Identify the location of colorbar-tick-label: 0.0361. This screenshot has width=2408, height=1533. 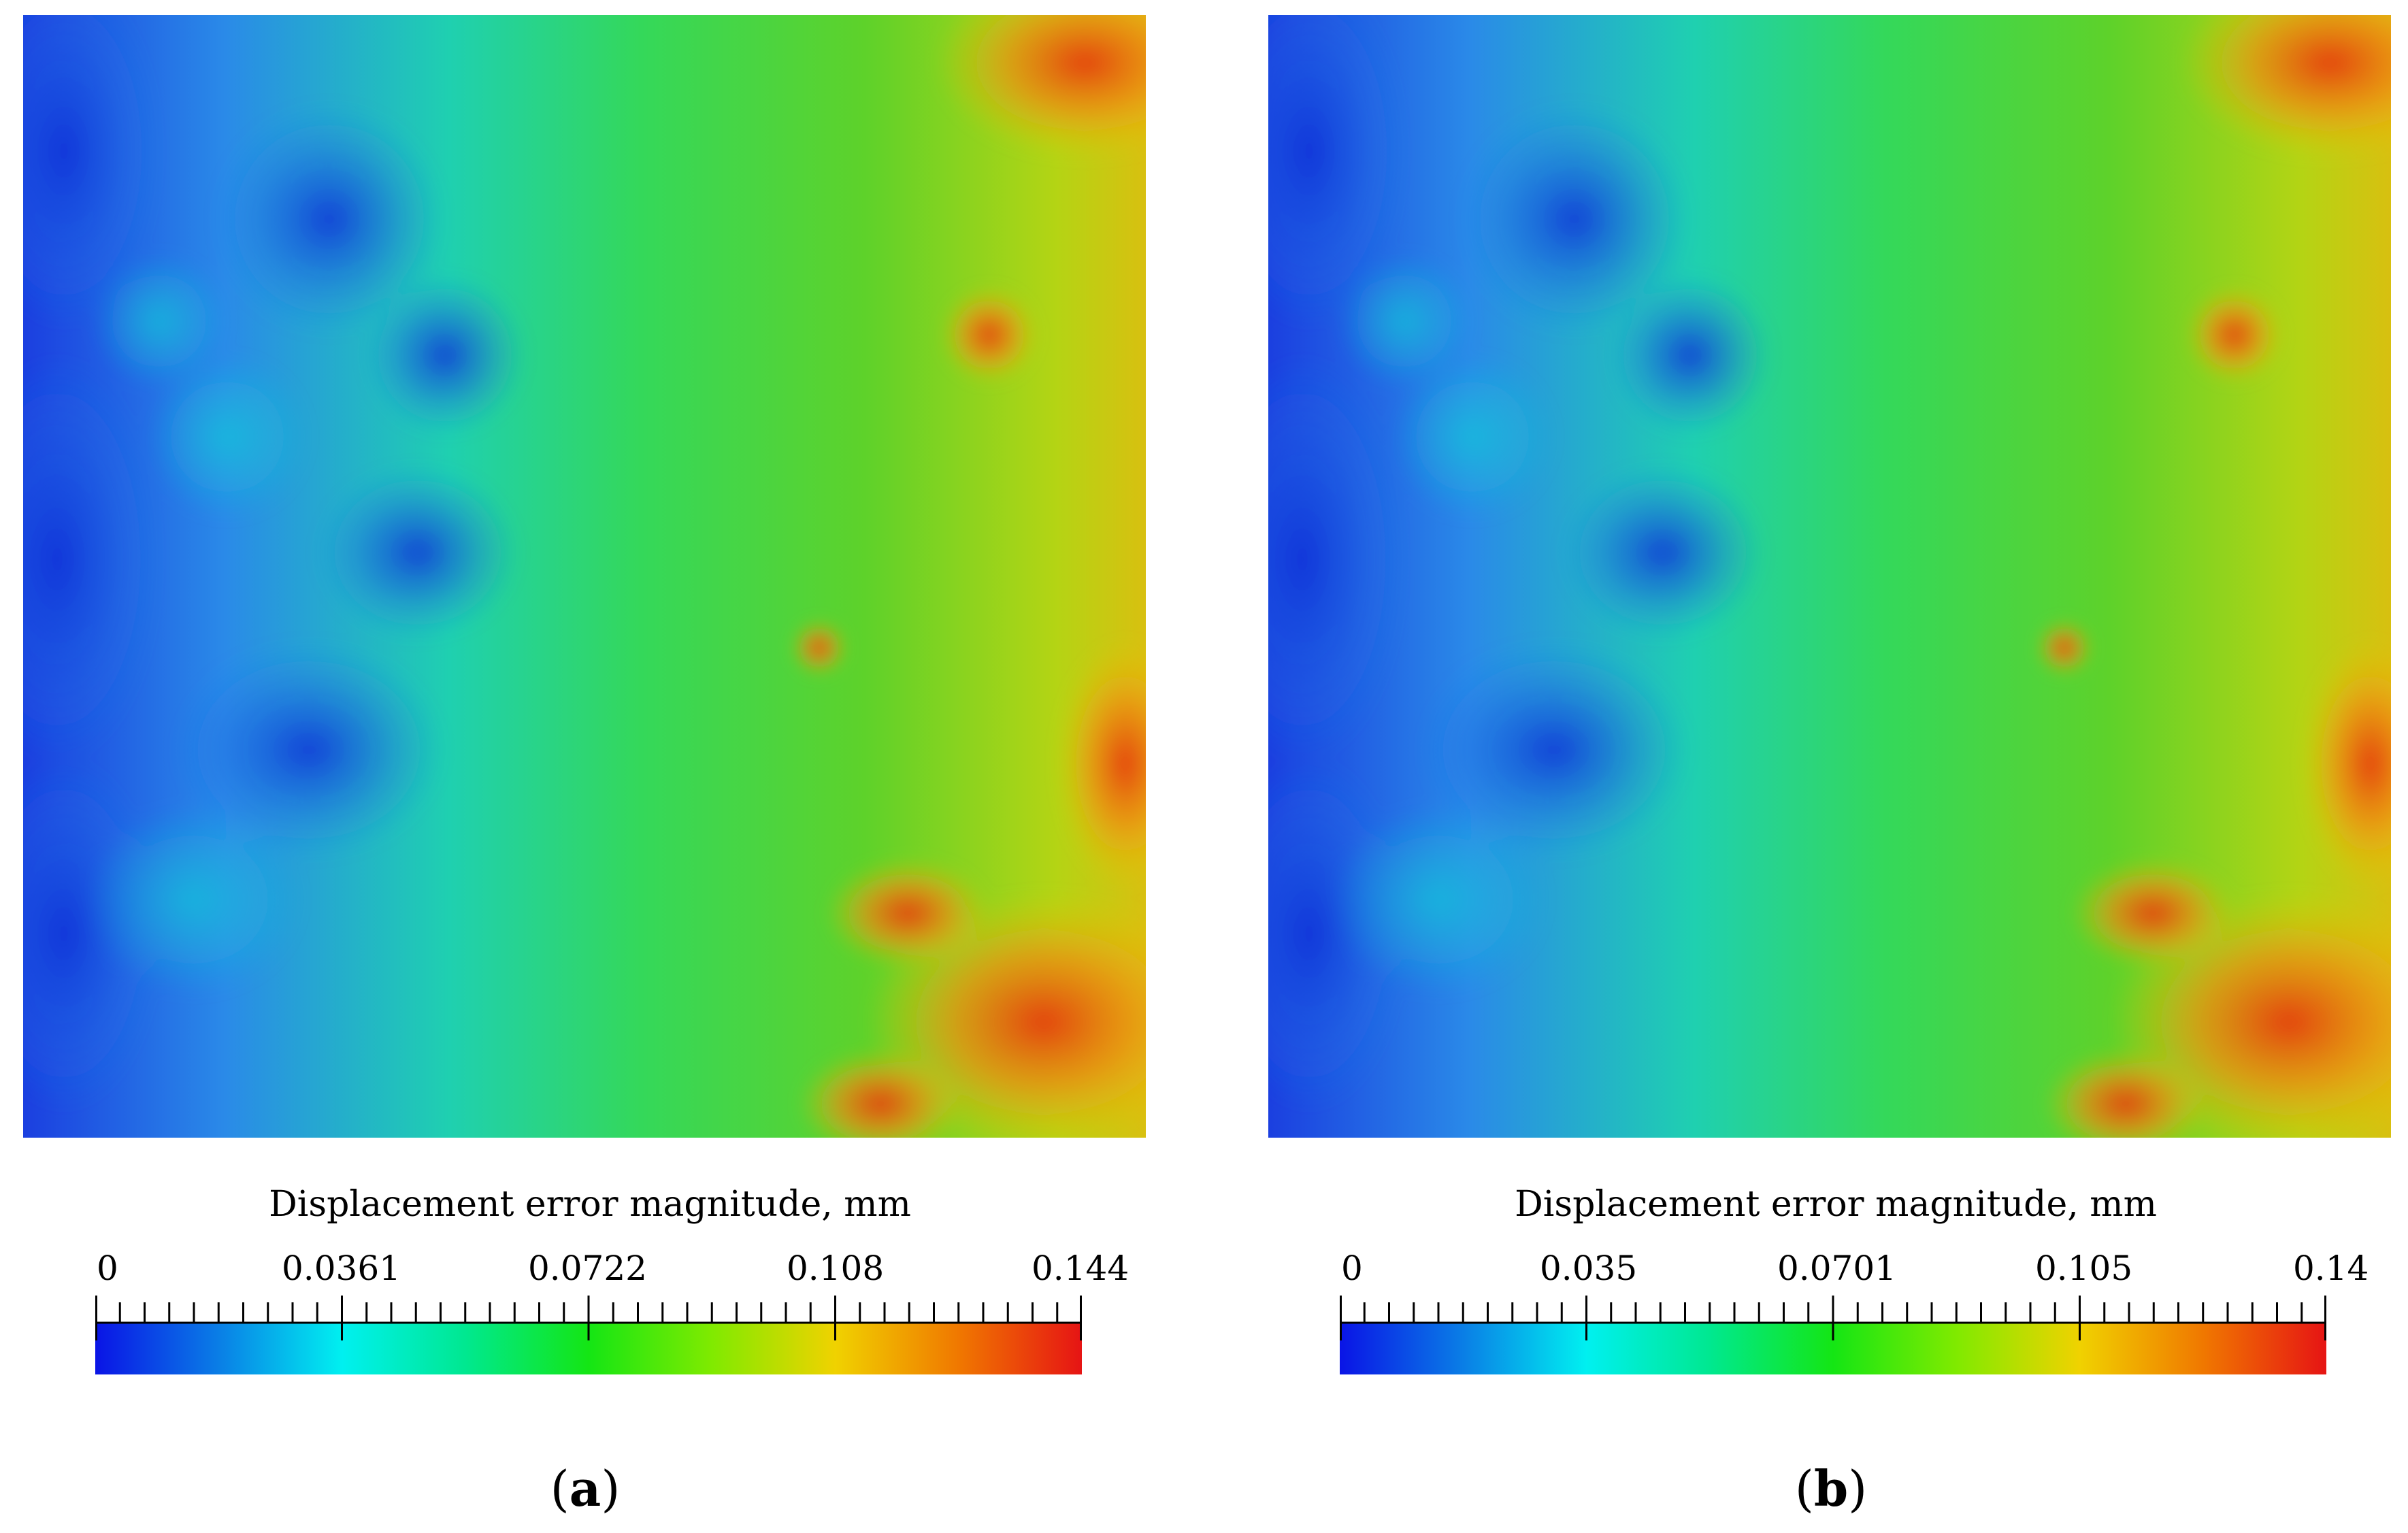
(341, 1268).